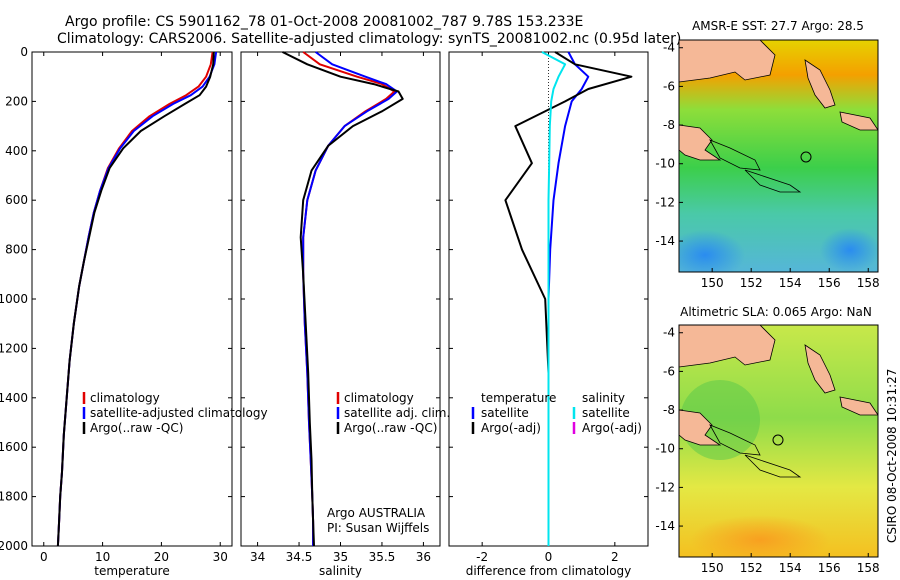  I want to click on difference-series-temperature-satellite, so click(568, 298).